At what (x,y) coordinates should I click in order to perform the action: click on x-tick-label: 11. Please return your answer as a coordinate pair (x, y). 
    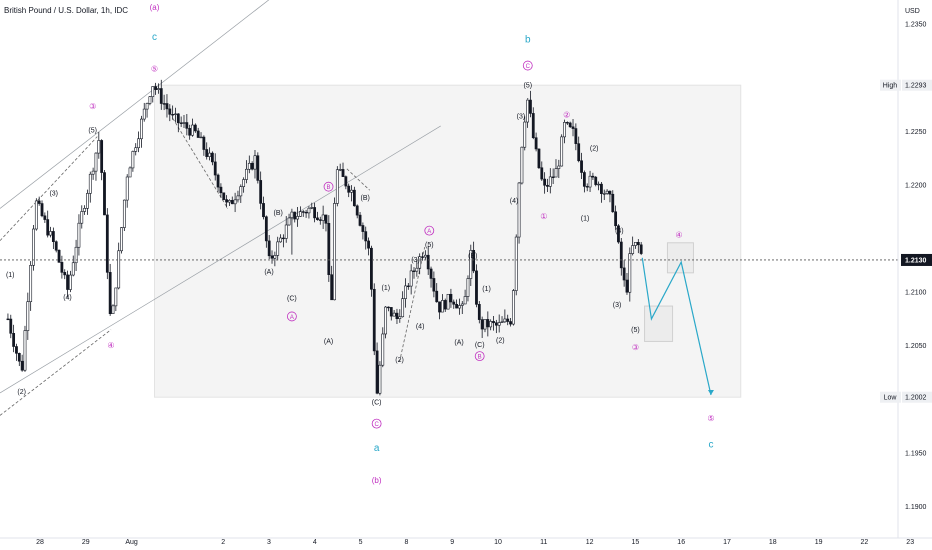
    Looking at the image, I should click on (543, 542).